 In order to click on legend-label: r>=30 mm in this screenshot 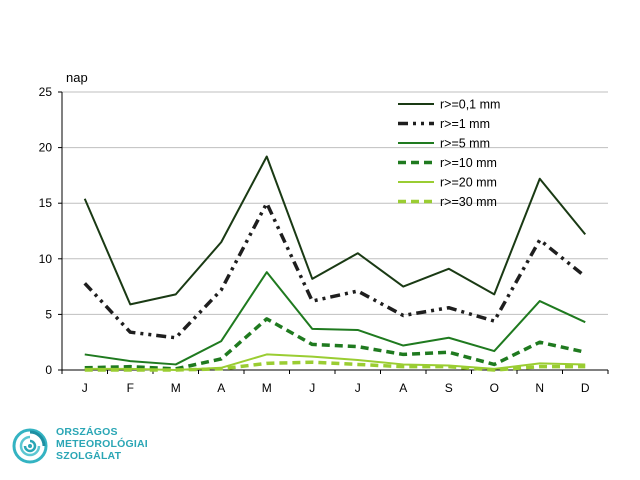, I will do `click(468, 202)`.